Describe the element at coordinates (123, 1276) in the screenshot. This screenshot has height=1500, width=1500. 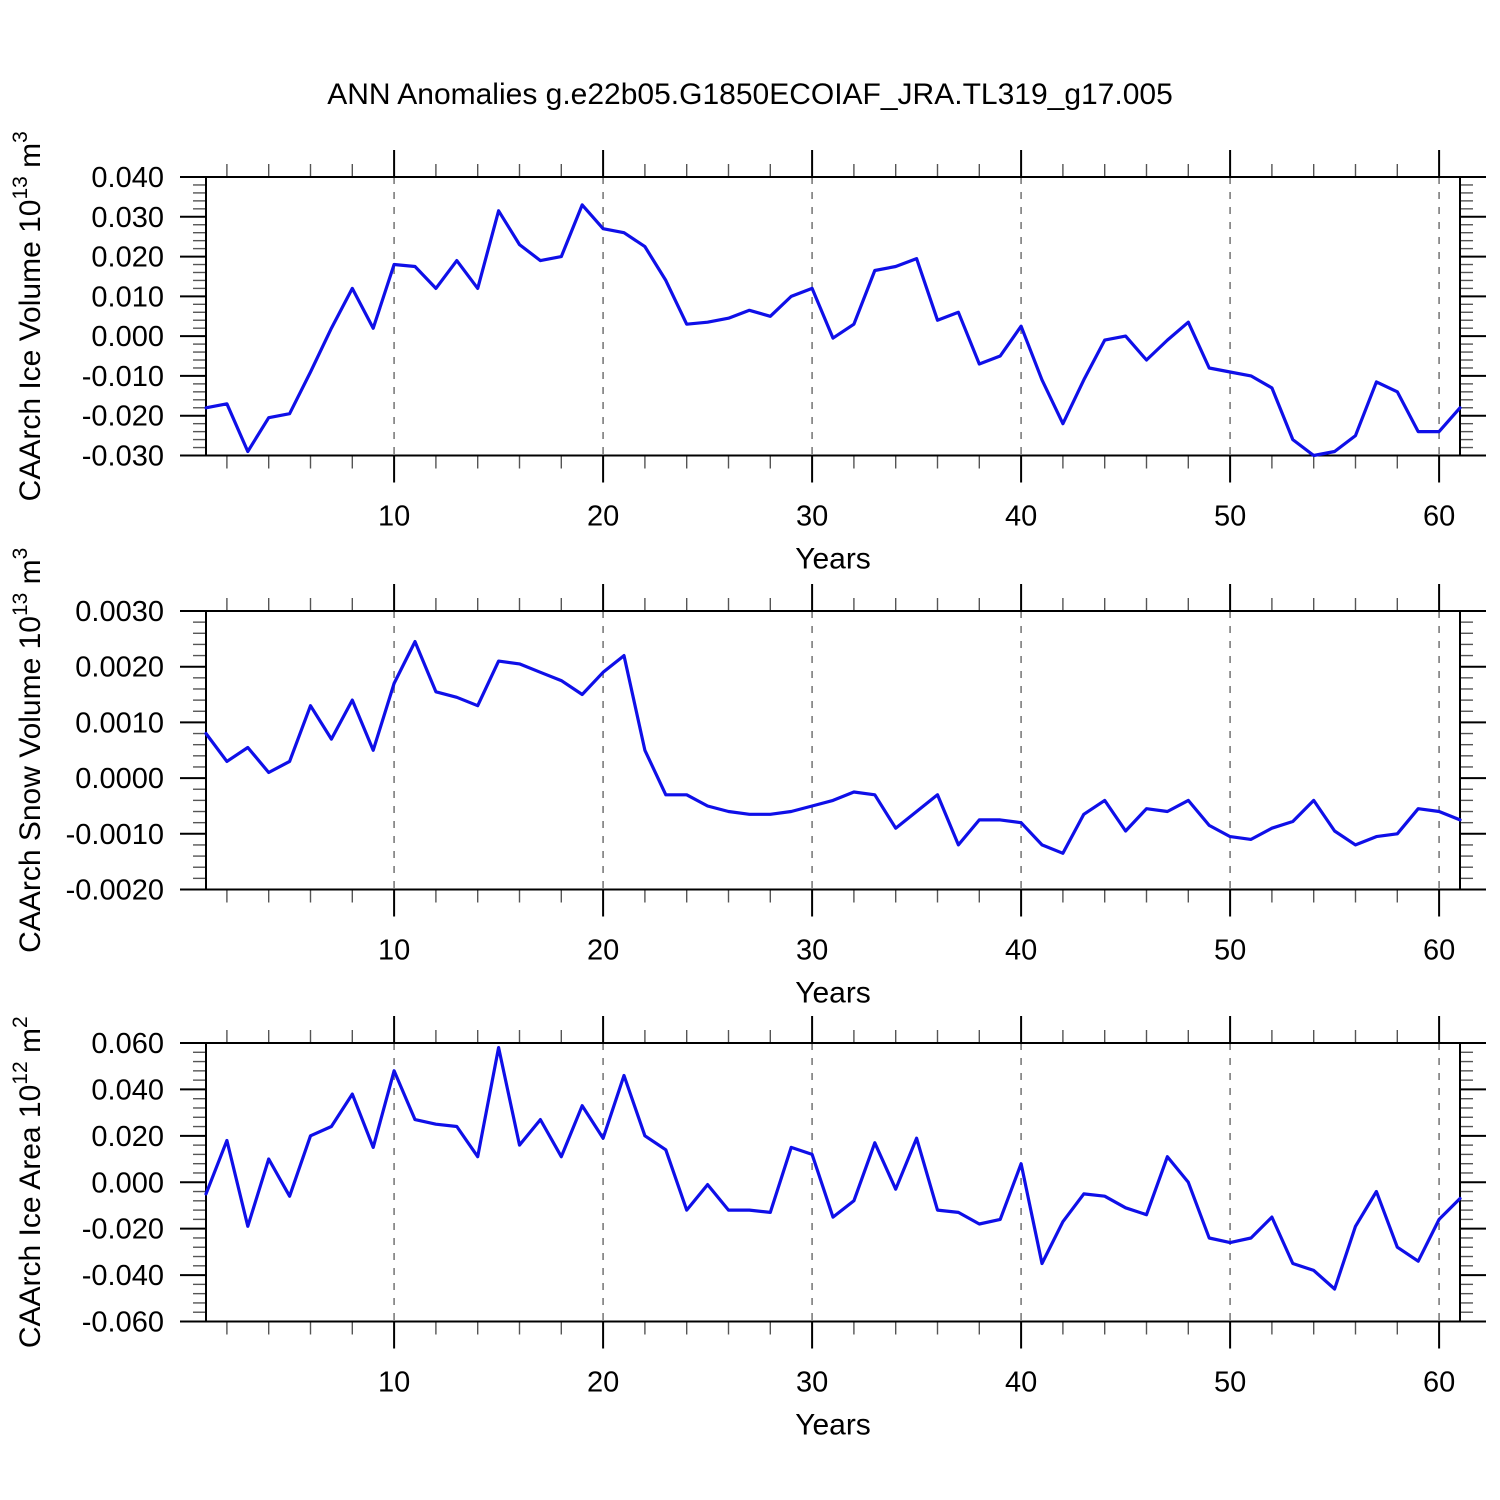
I see `y-tick-label: -0.040` at that location.